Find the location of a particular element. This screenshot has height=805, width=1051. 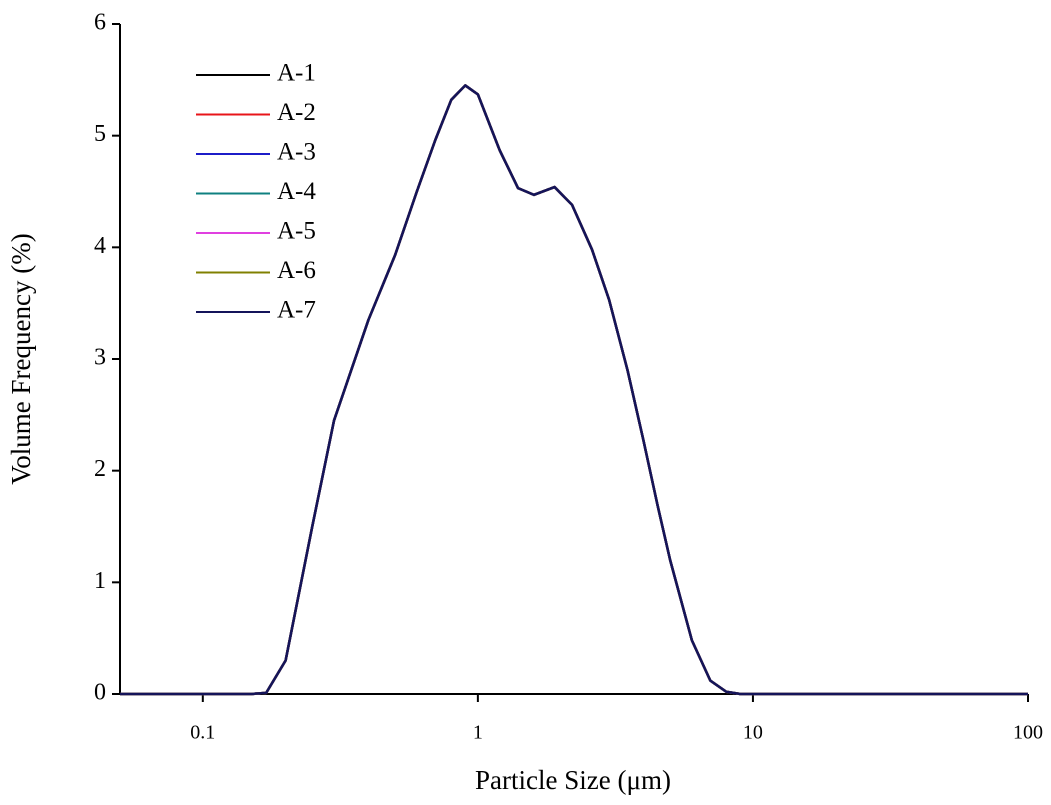

y-tick-label: 3 is located at coordinates (100, 358).